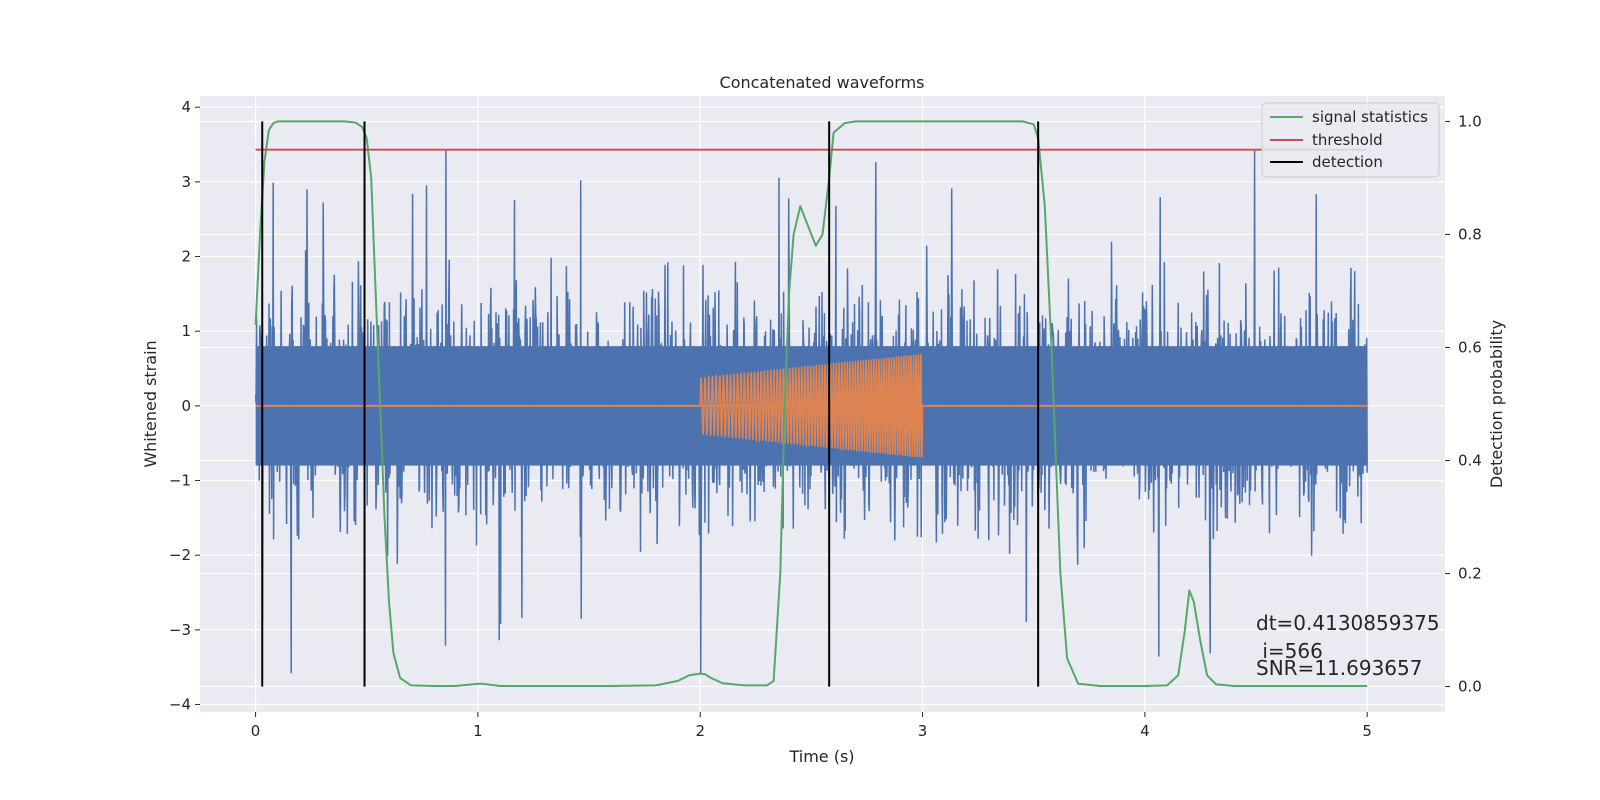  What do you see at coordinates (186, 406) in the screenshot?
I see `y-tick-label-4: 0` at bounding box center [186, 406].